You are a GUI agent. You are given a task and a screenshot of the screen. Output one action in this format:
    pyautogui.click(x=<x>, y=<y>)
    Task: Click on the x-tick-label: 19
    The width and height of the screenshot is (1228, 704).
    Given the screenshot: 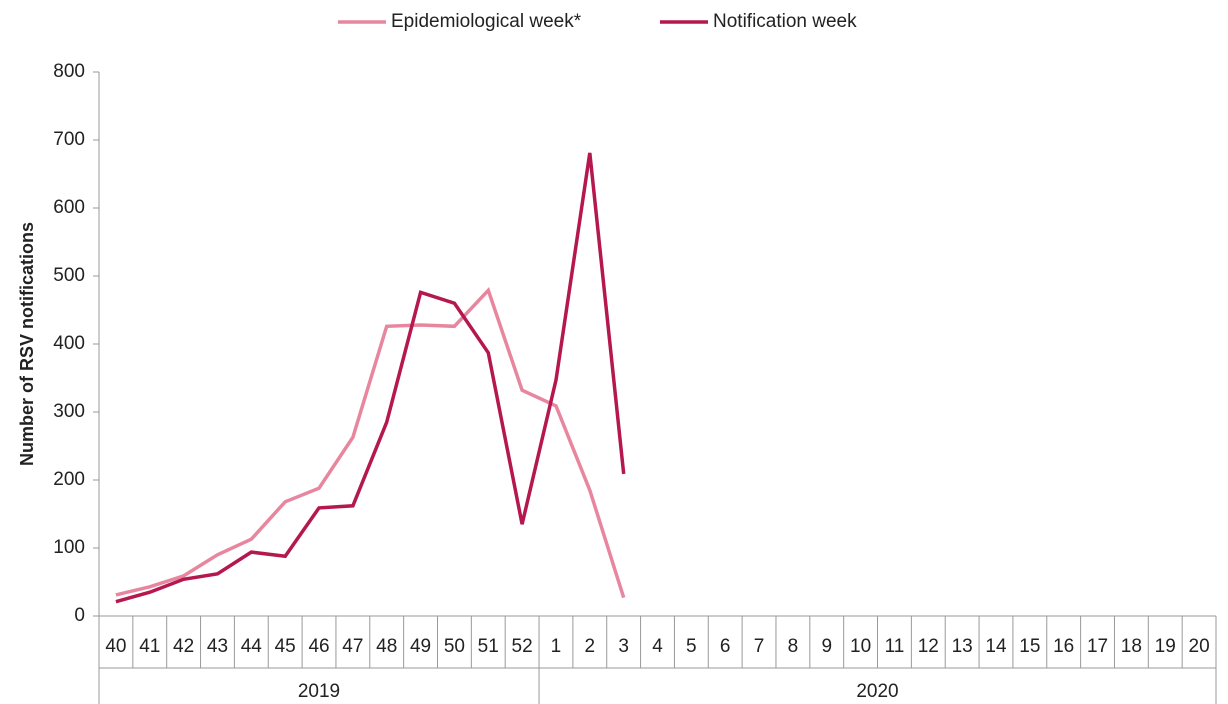 What is the action you would take?
    pyautogui.click(x=1165, y=646)
    